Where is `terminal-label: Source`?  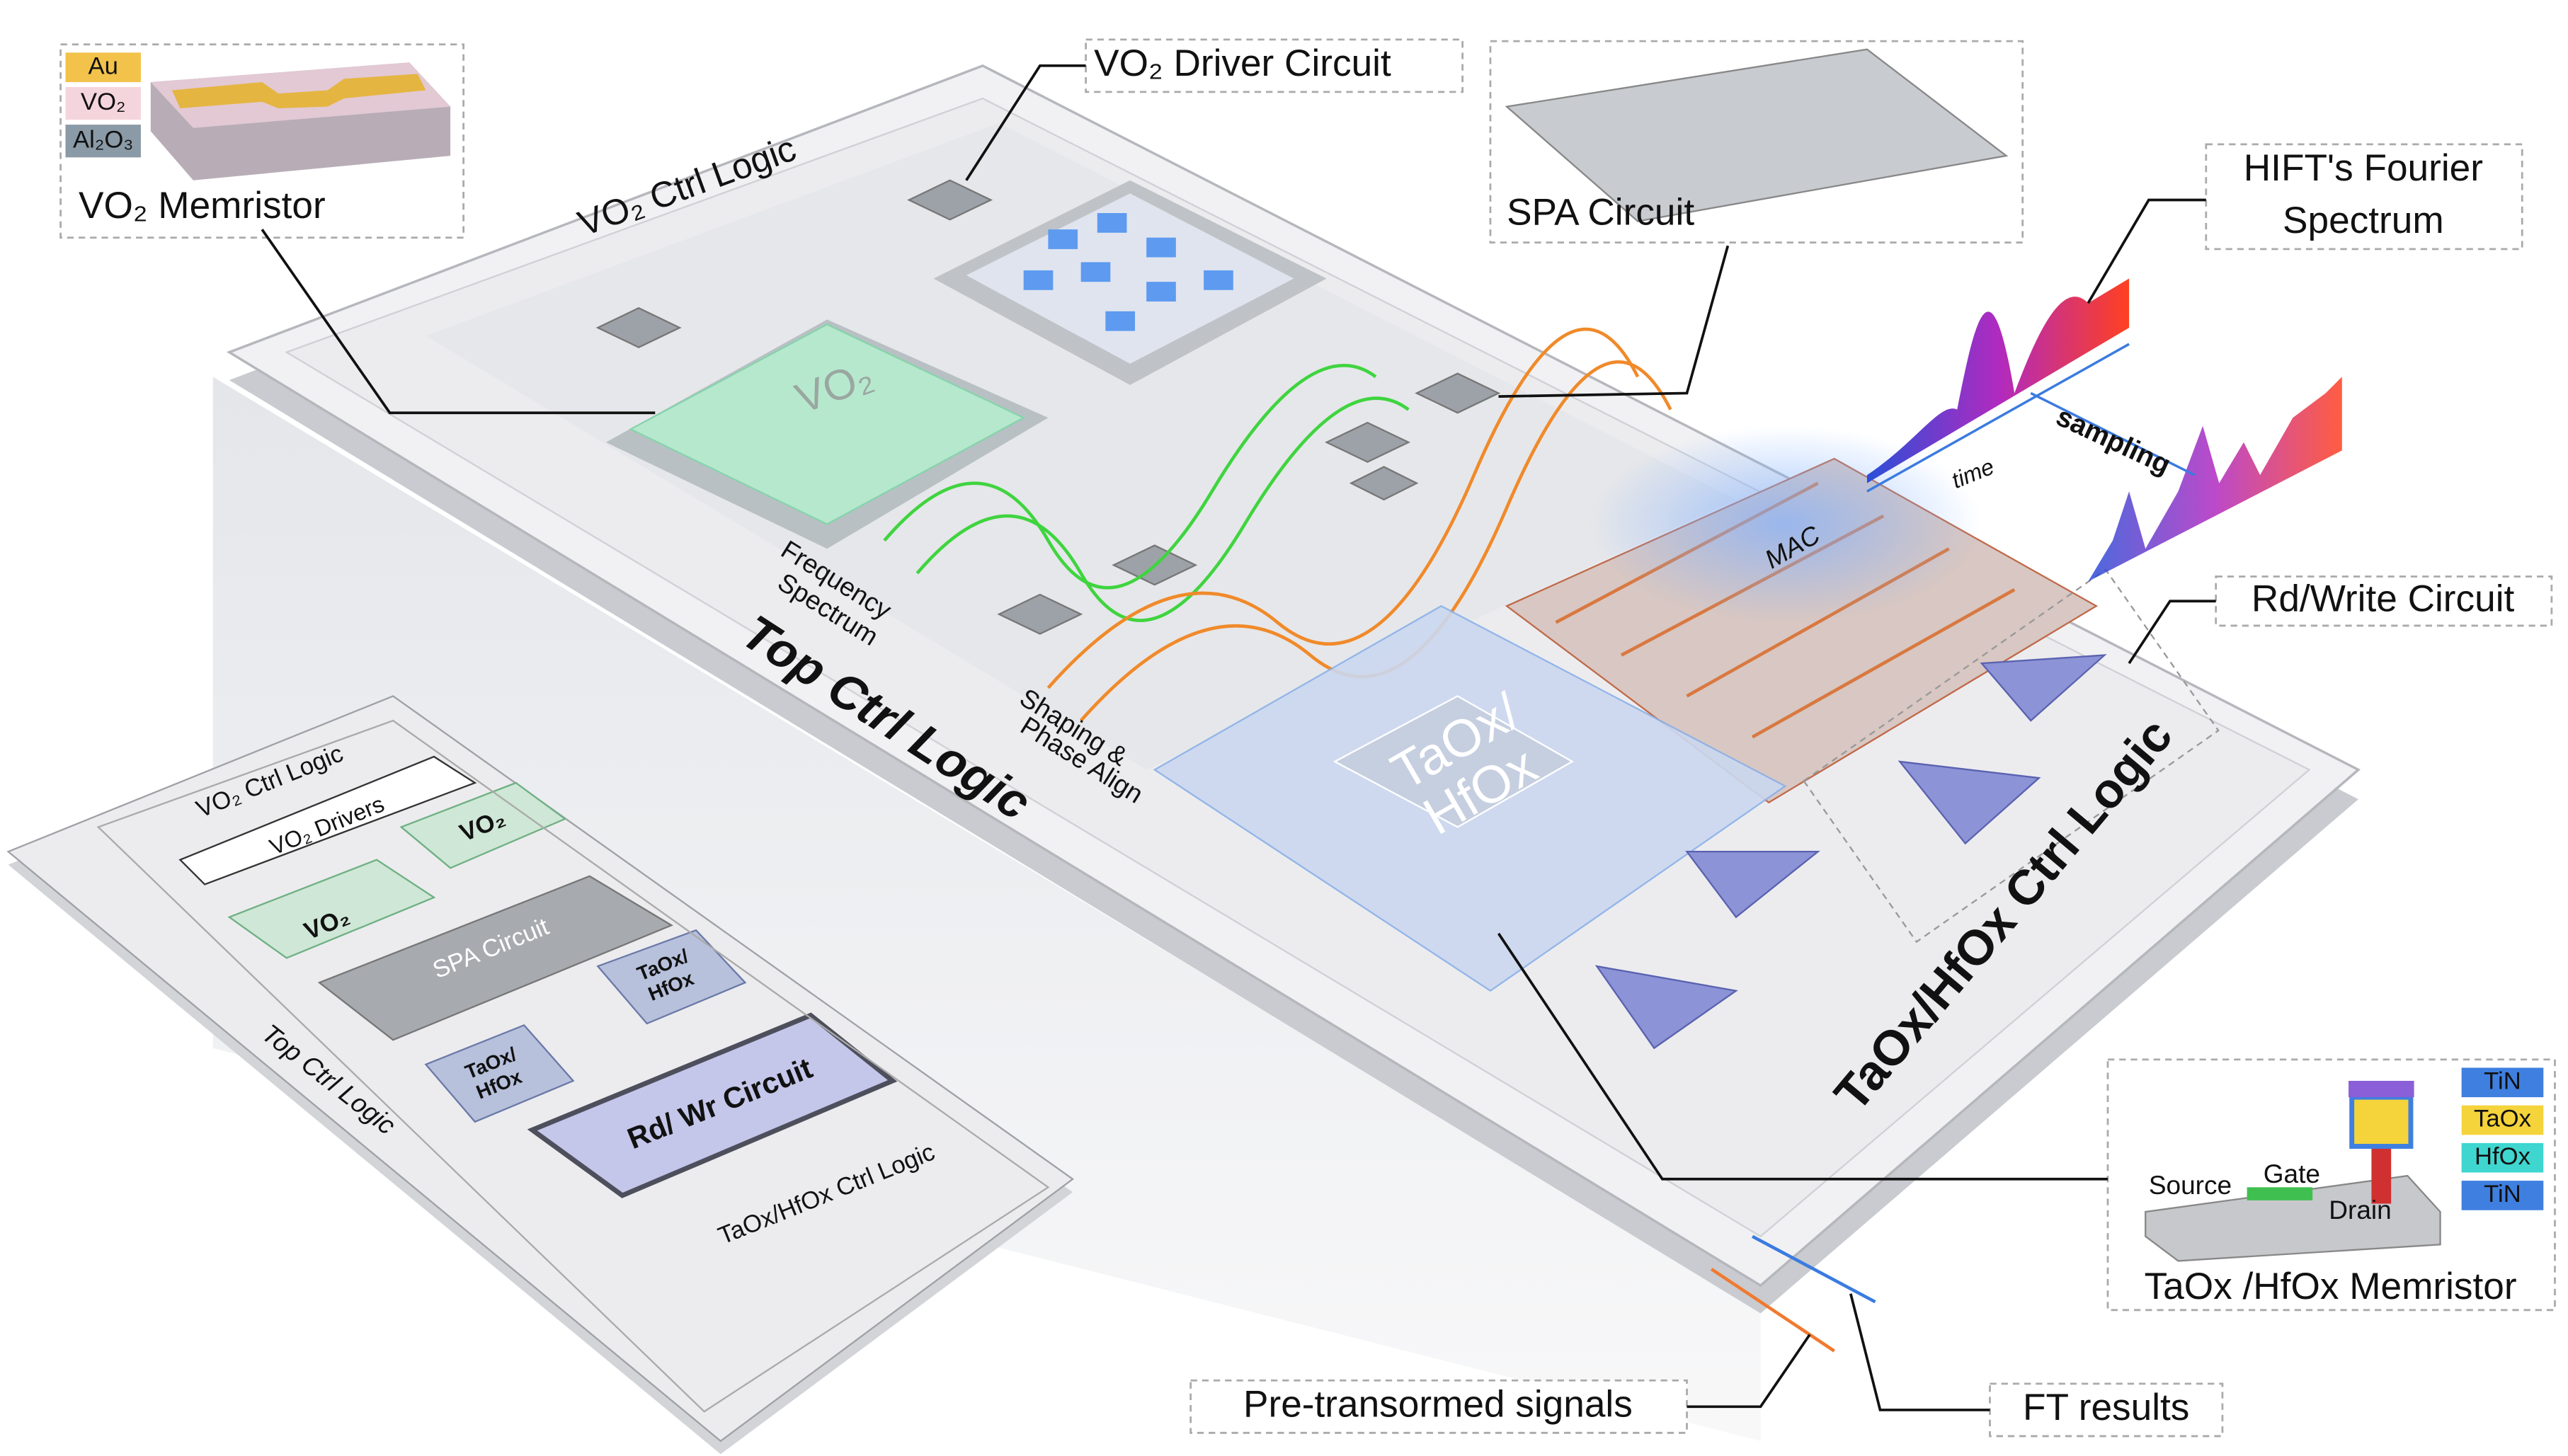
terminal-label: Source is located at coordinates (2190, 1185).